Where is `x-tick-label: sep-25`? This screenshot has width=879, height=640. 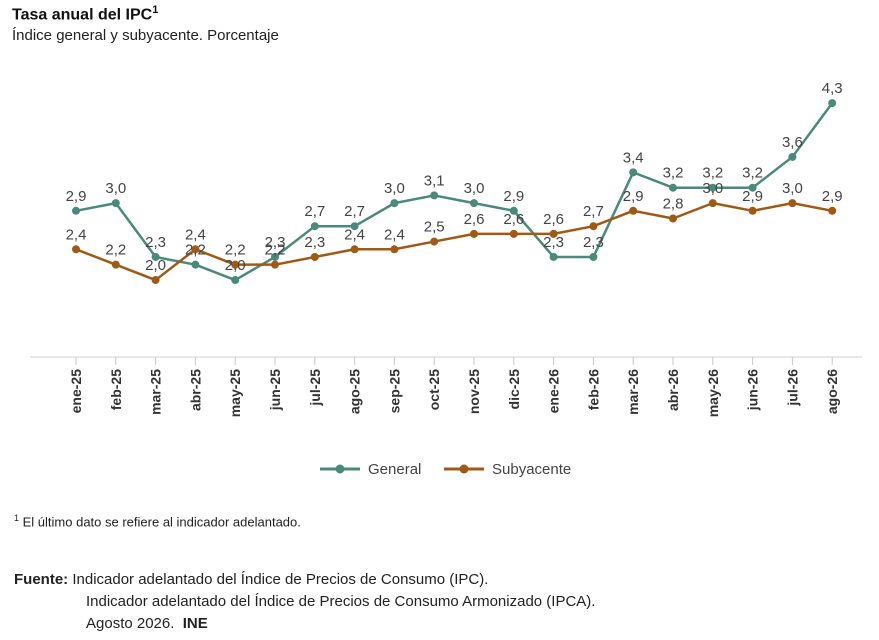
x-tick-label: sep-25 is located at coordinates (394, 391).